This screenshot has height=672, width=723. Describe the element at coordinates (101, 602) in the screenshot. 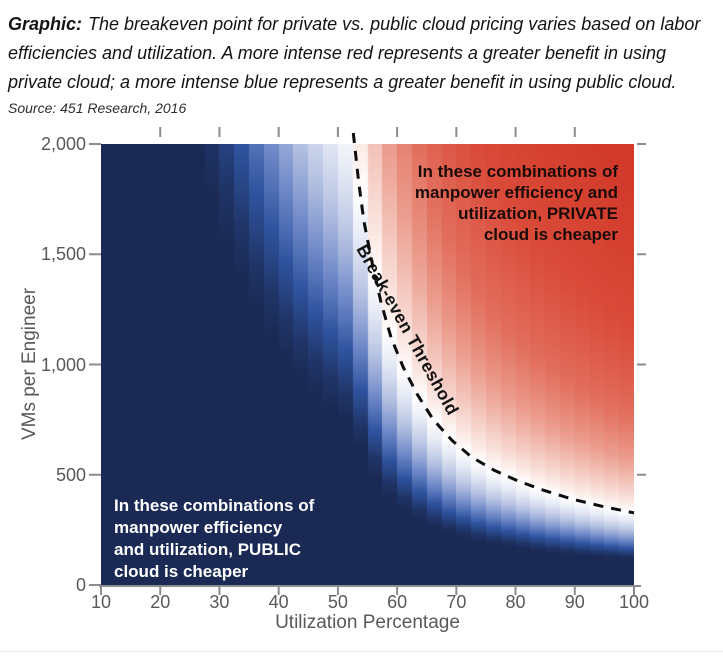

I see `x-tick-label: 10` at that location.